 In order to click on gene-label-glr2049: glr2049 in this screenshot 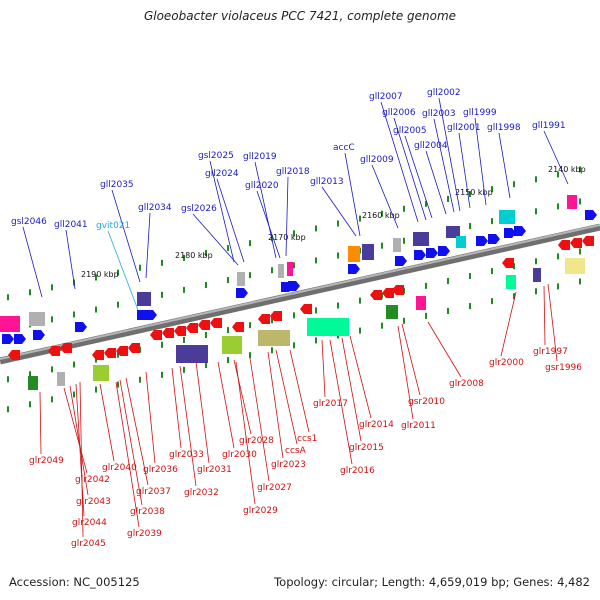, I will do `click(46, 461)`.